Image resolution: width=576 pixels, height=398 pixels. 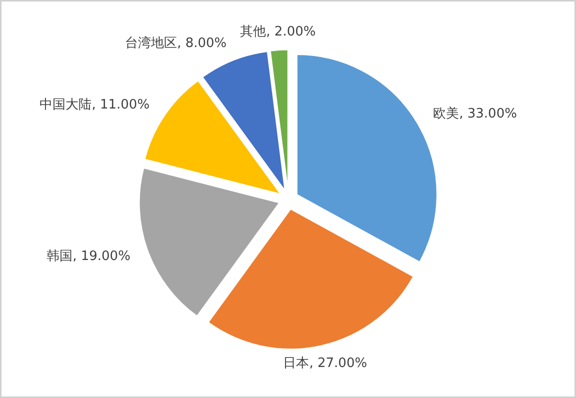 What do you see at coordinates (325, 363) in the screenshot?
I see `slice-label: 日本, 27.00%` at bounding box center [325, 363].